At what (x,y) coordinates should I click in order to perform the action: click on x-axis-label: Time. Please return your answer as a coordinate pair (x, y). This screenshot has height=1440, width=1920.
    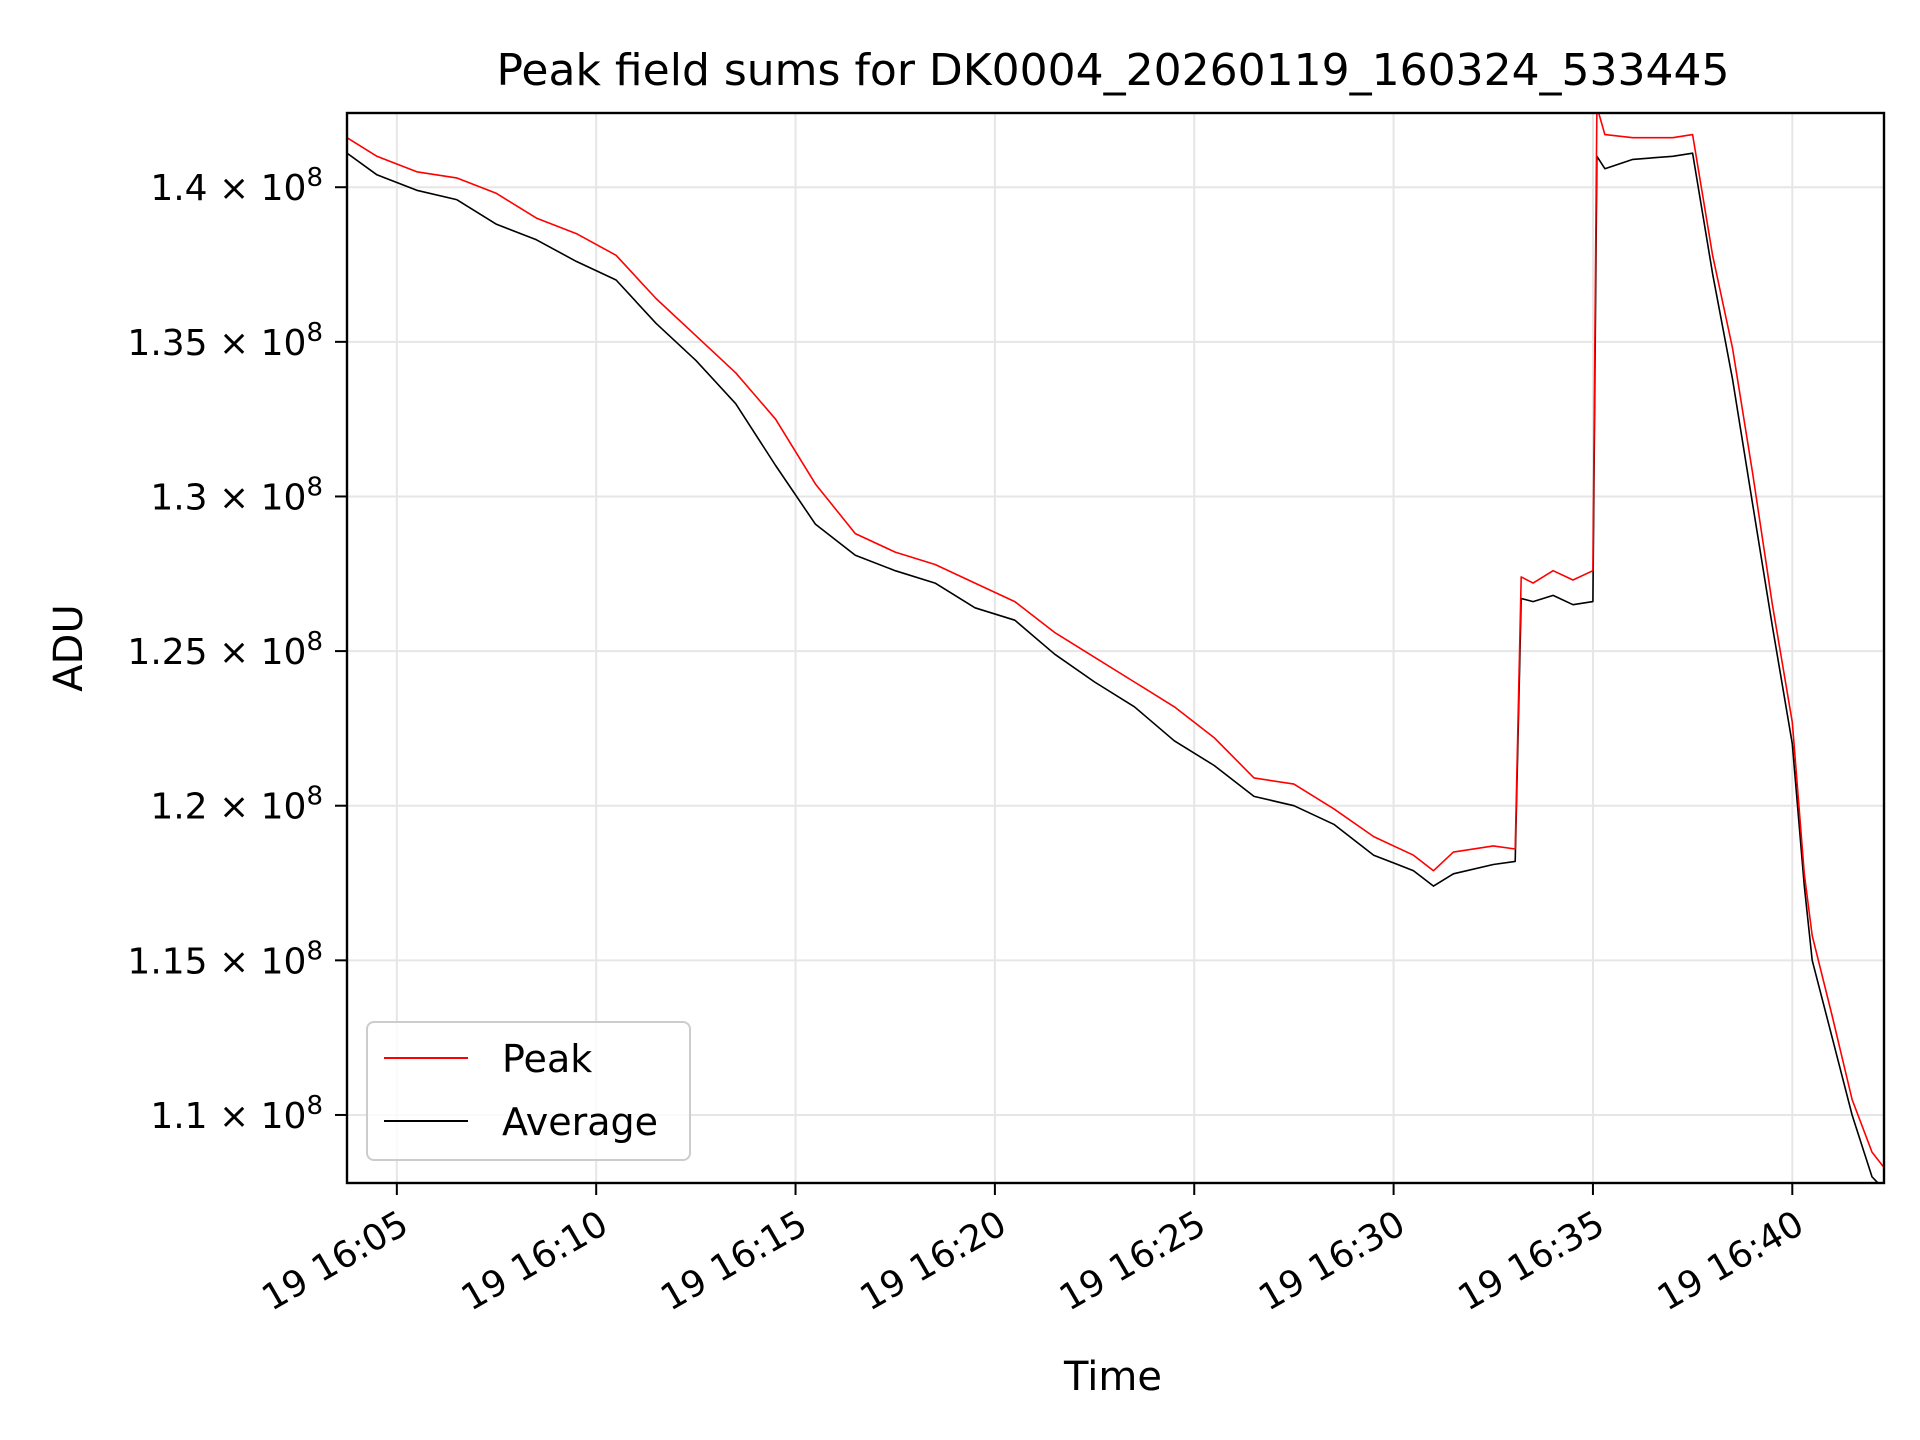
    Looking at the image, I should click on (1112, 1377).